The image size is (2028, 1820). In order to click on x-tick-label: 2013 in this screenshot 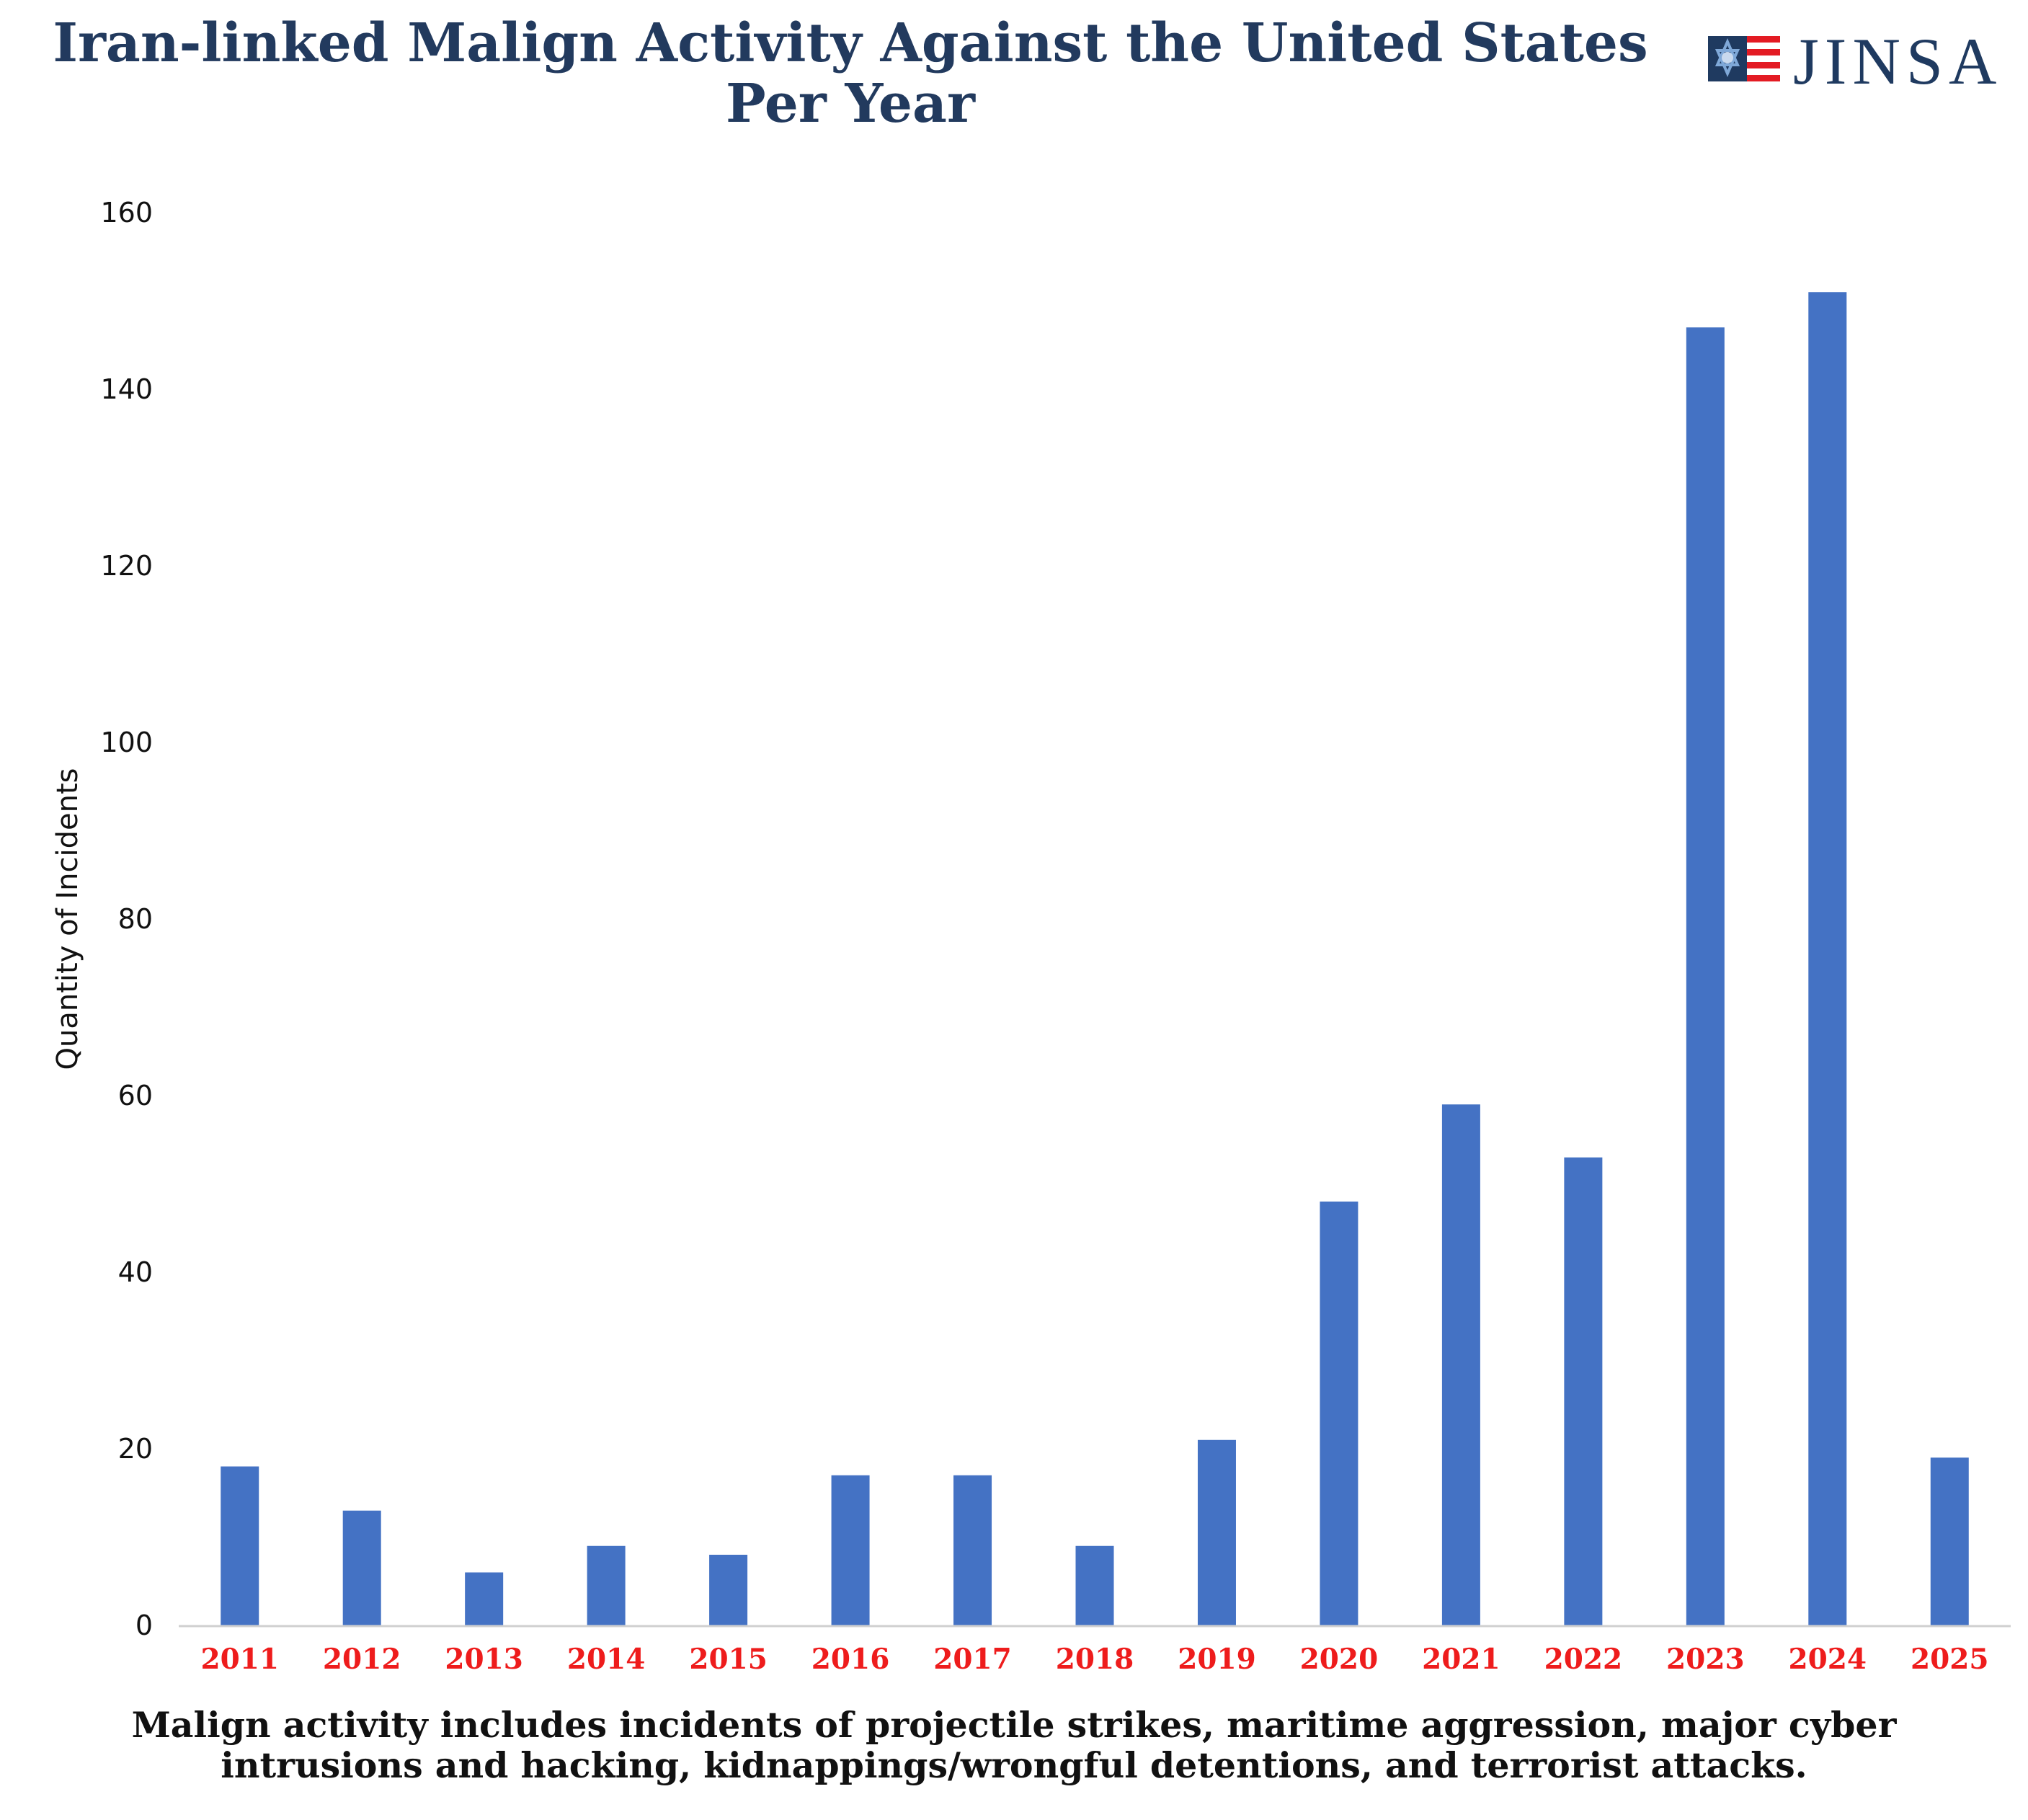, I will do `click(484, 1659)`.